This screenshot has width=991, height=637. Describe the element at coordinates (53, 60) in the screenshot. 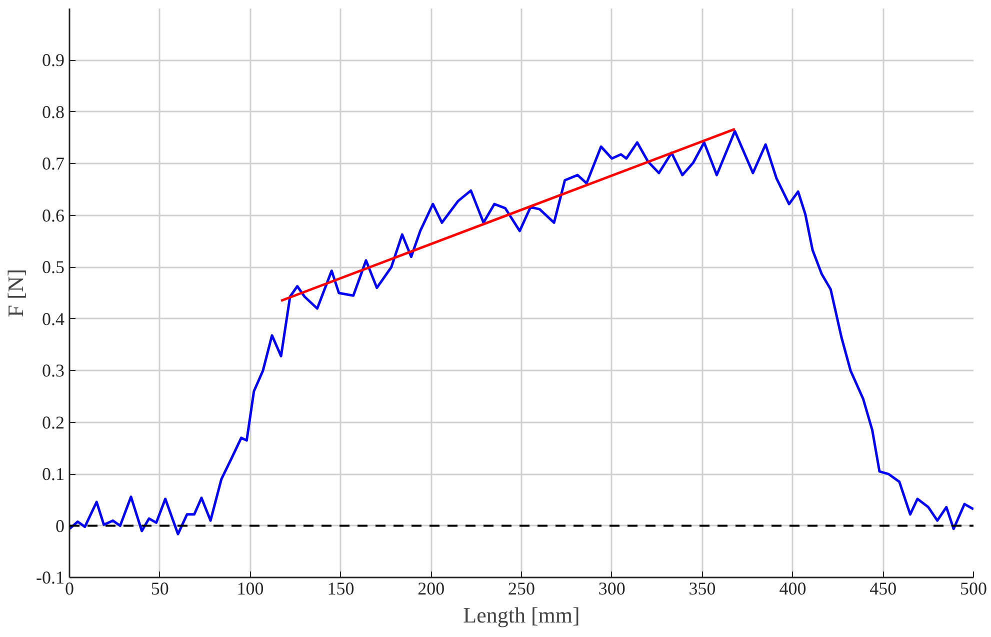

I see `y-tick-label: 0.9` at that location.